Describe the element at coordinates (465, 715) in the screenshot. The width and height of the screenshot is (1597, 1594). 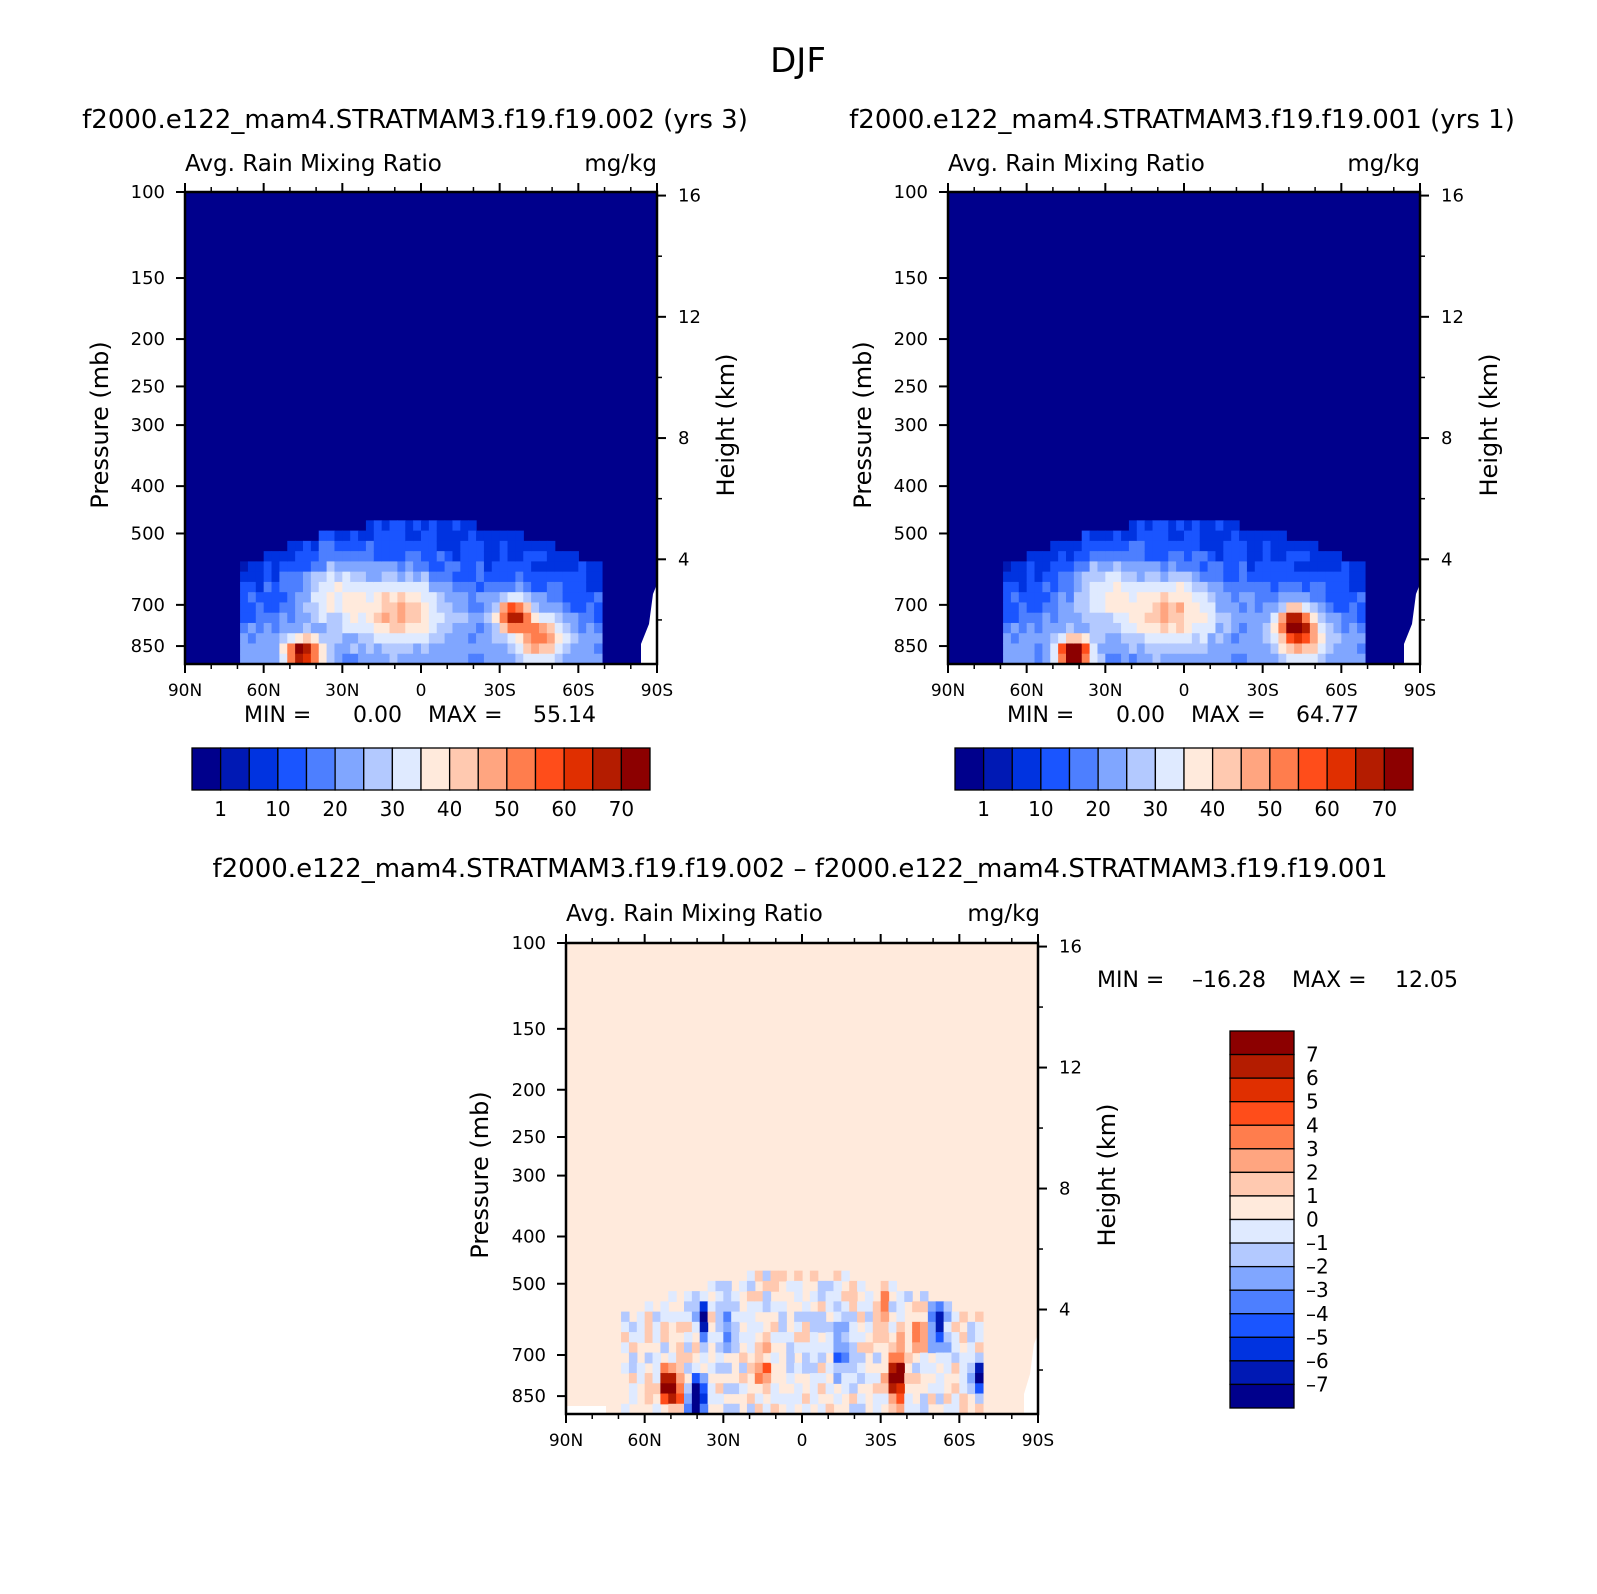
I see `max-label-left: MAX =` at that location.